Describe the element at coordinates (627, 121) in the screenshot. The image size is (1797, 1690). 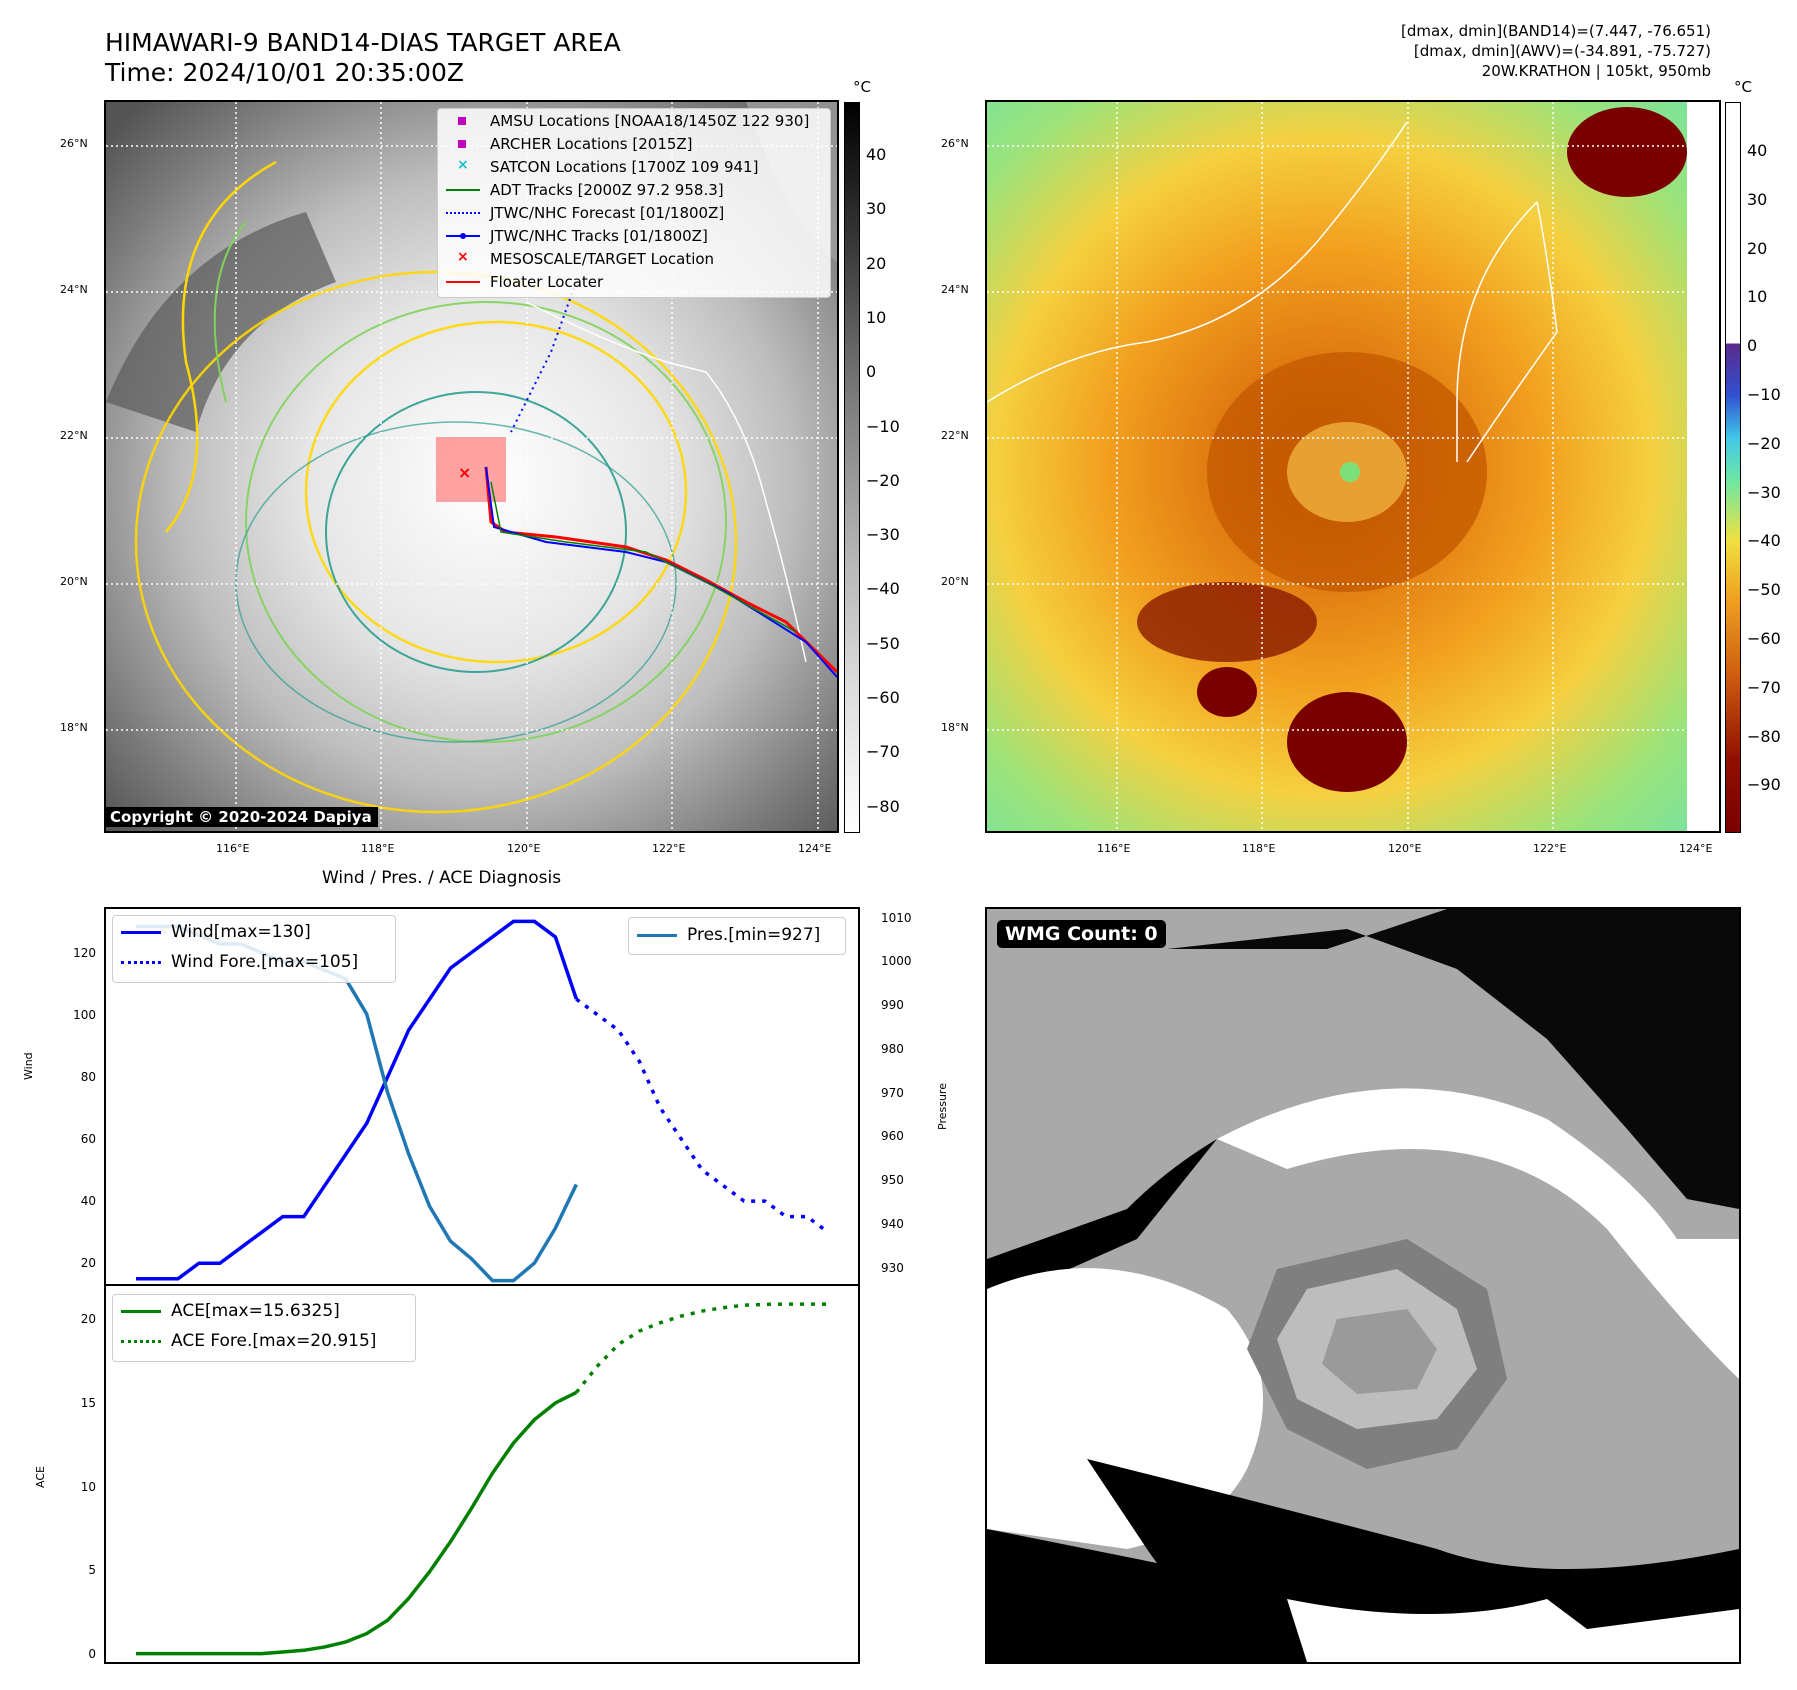
I see `legend-item-amsu: AMSU Locations [NOAA18/1450Z 122 930]` at that location.